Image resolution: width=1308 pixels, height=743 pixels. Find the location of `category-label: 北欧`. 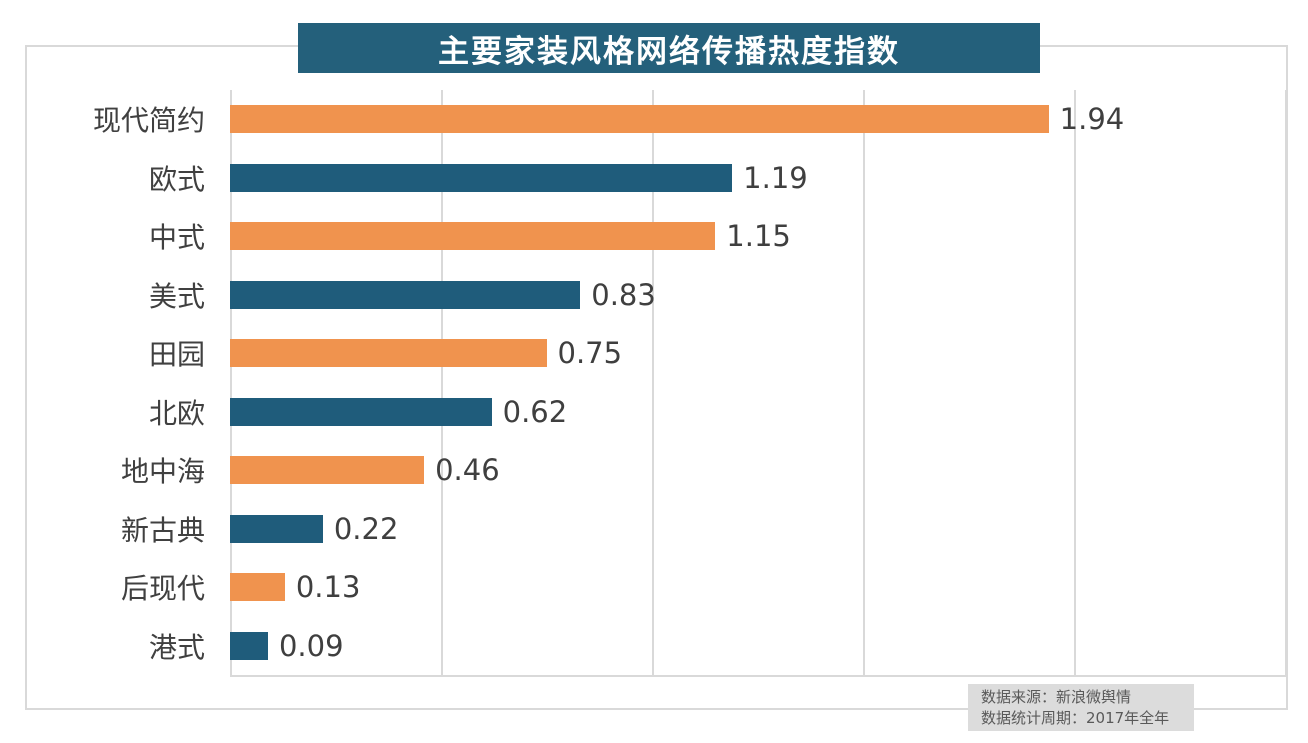

category-label: 北欧 is located at coordinates (176, 413).